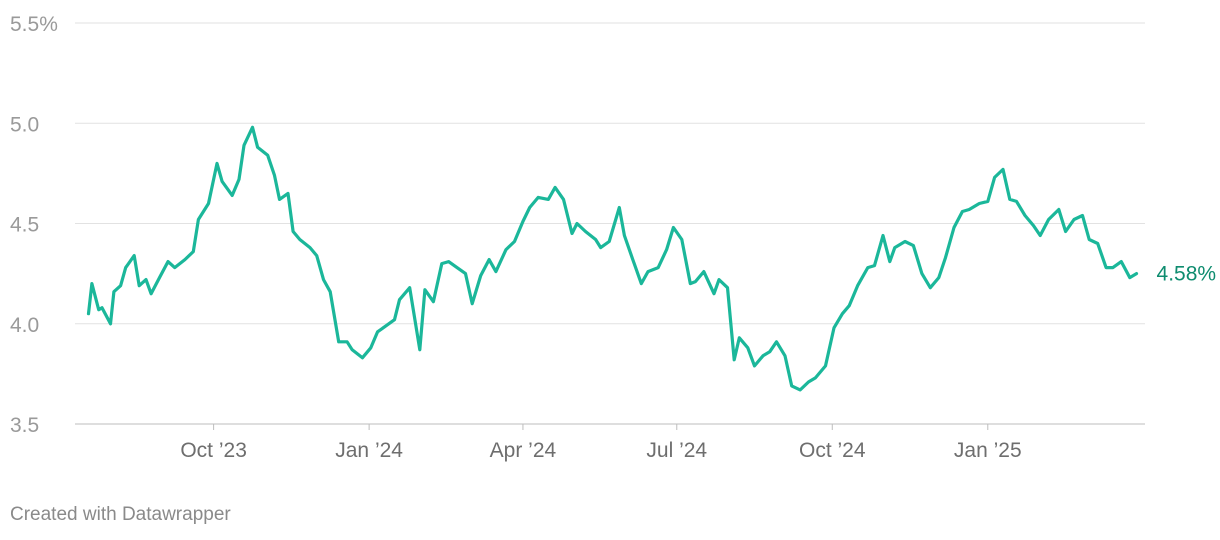 This screenshot has height=540, width=1220. What do you see at coordinates (24, 124) in the screenshot?
I see `y-tick-label: 5.0` at bounding box center [24, 124].